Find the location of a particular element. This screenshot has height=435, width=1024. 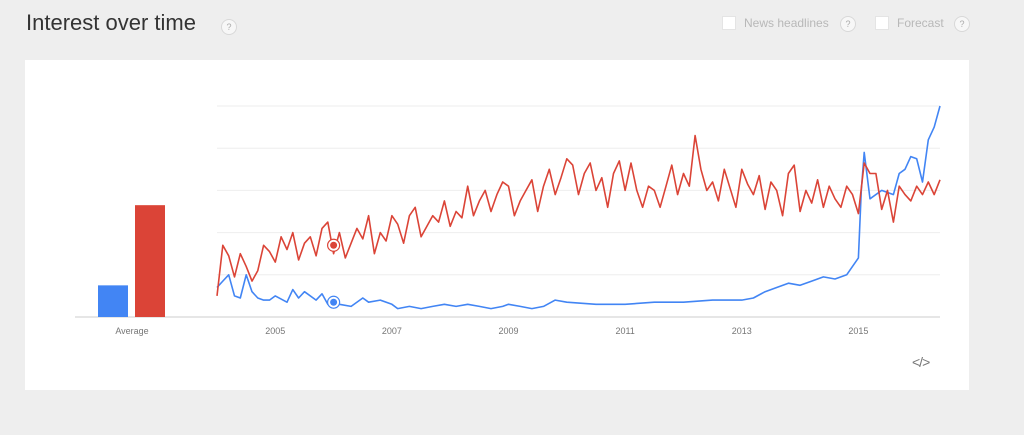

news-headlines-label: News headlines is located at coordinates (786, 23).